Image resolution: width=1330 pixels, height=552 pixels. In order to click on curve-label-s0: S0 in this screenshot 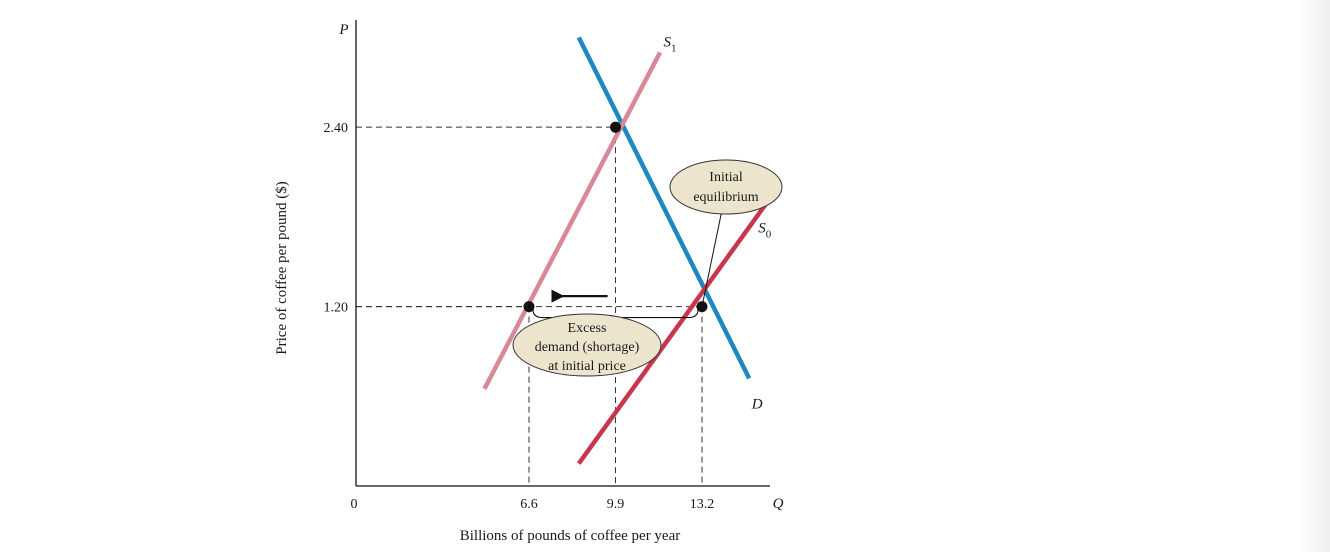, I will do `click(765, 230)`.